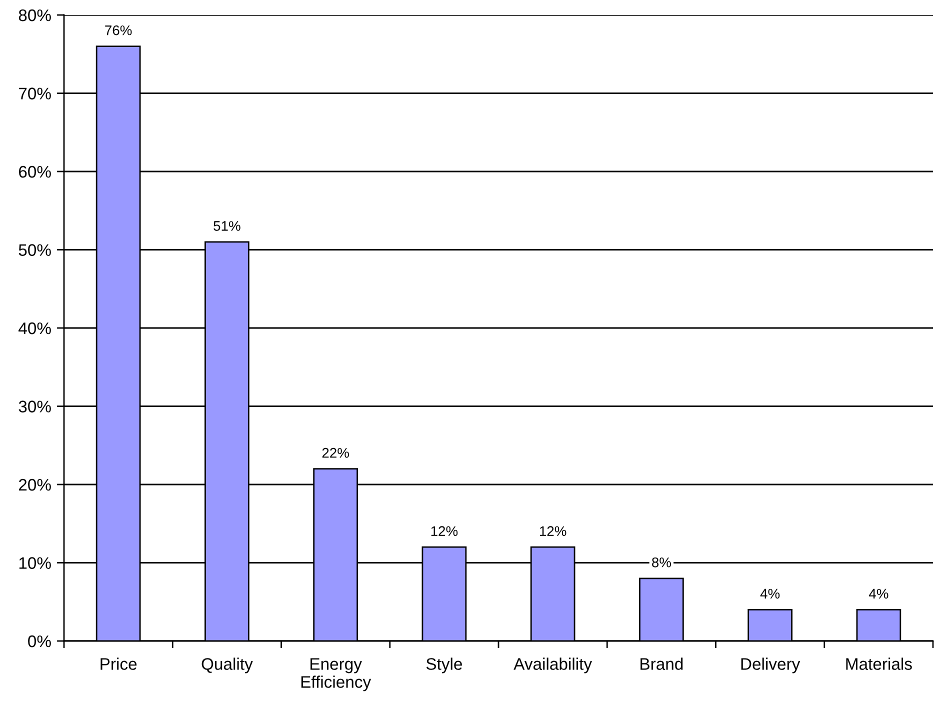 This screenshot has width=934, height=702. Describe the element at coordinates (118, 30) in the screenshot. I see `data-label: 76%` at that location.